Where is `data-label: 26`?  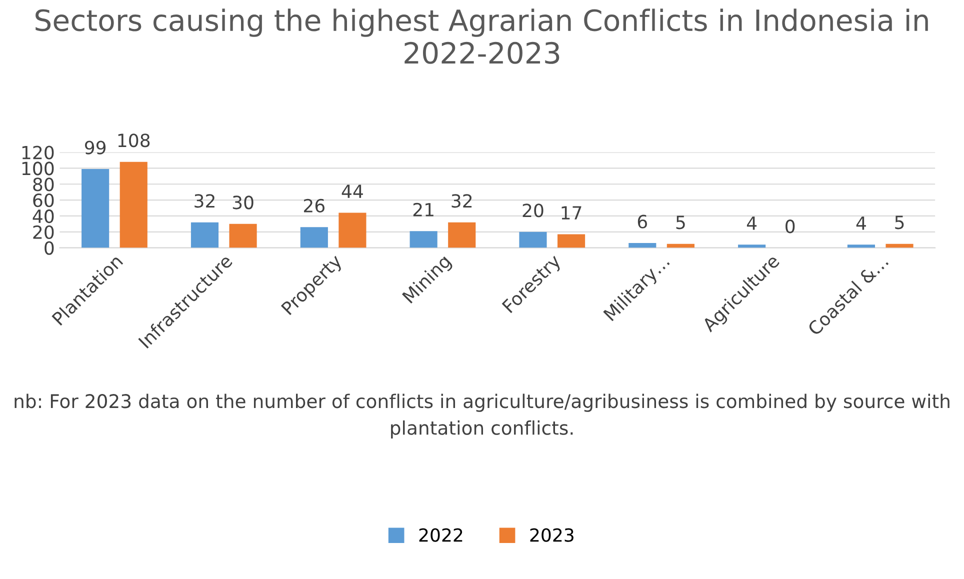 data-label: 26 is located at coordinates (314, 205).